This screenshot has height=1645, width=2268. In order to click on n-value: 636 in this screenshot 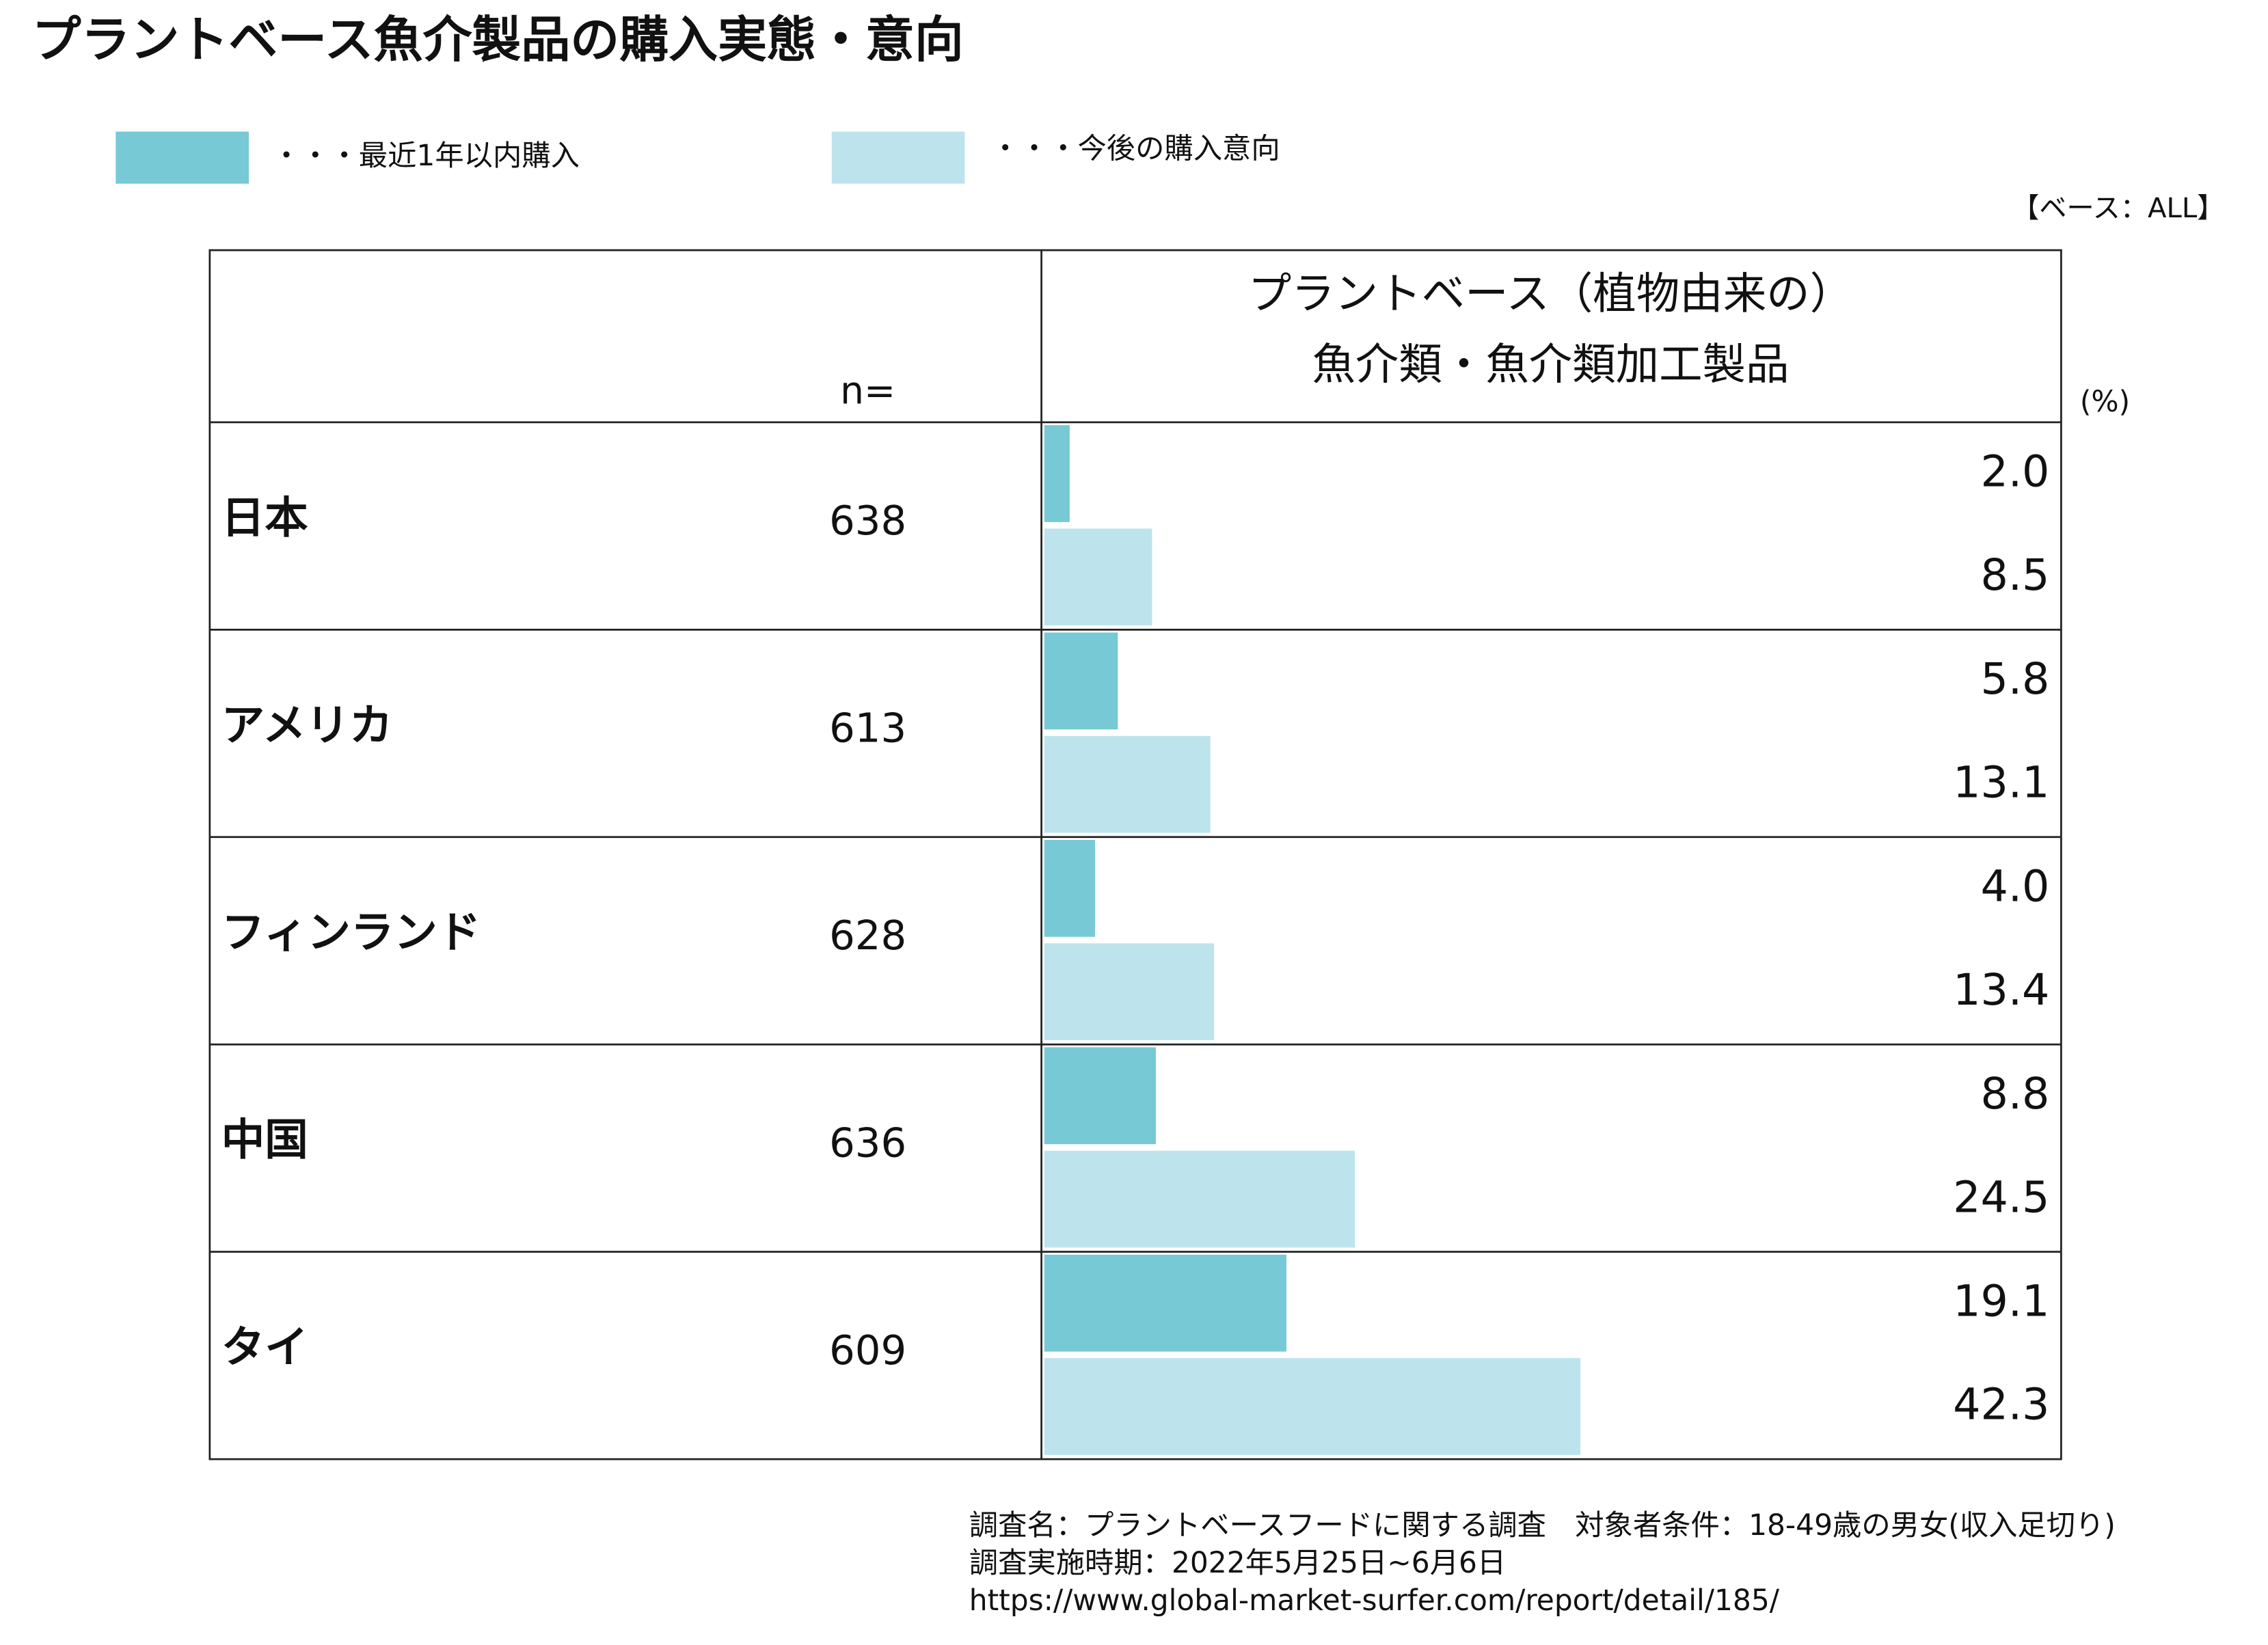, I will do `click(867, 1142)`.